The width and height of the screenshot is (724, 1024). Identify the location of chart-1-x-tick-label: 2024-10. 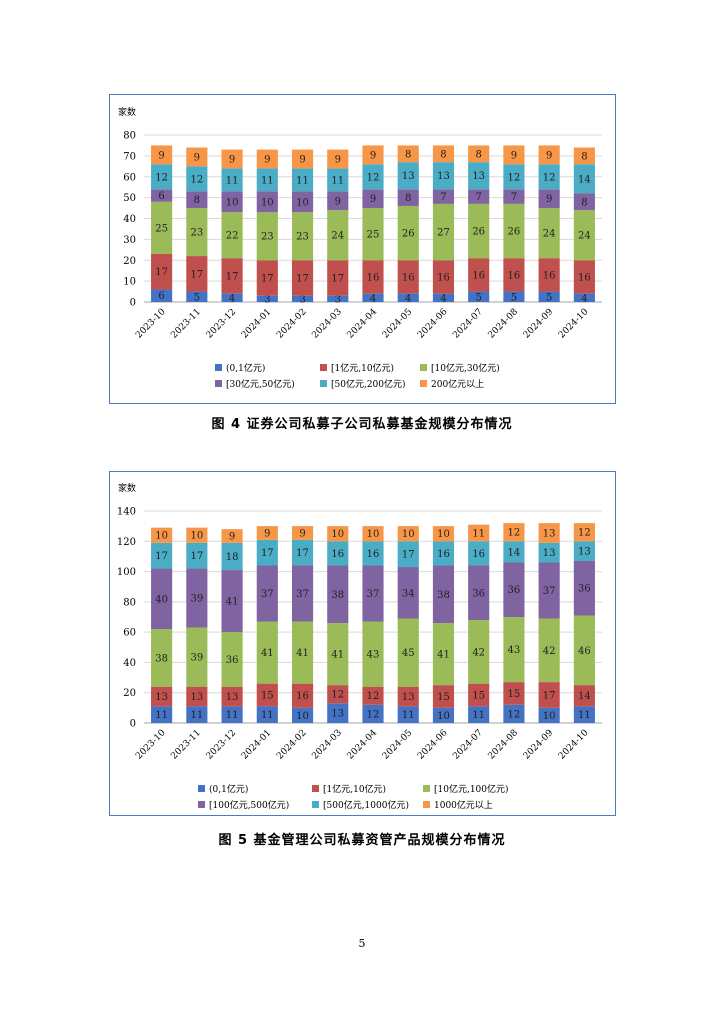
(574, 324).